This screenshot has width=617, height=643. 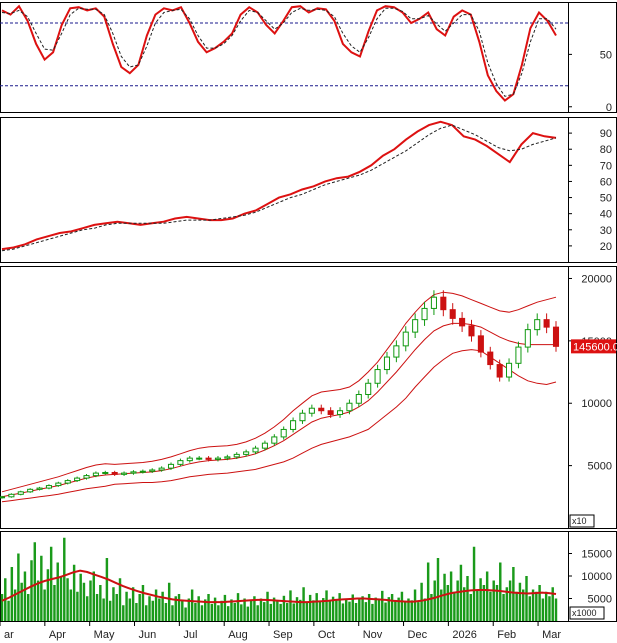 I want to click on volume-multiplier-label: x1000, so click(x=584, y=613).